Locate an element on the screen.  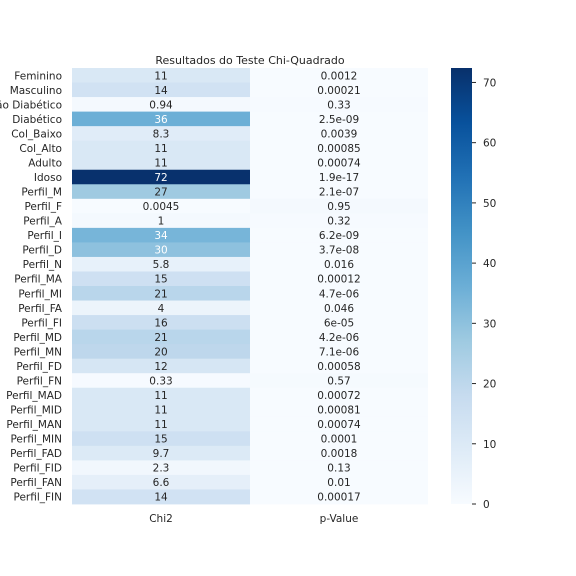
cell-label-chi2-15: 21 is located at coordinates (160, 294).